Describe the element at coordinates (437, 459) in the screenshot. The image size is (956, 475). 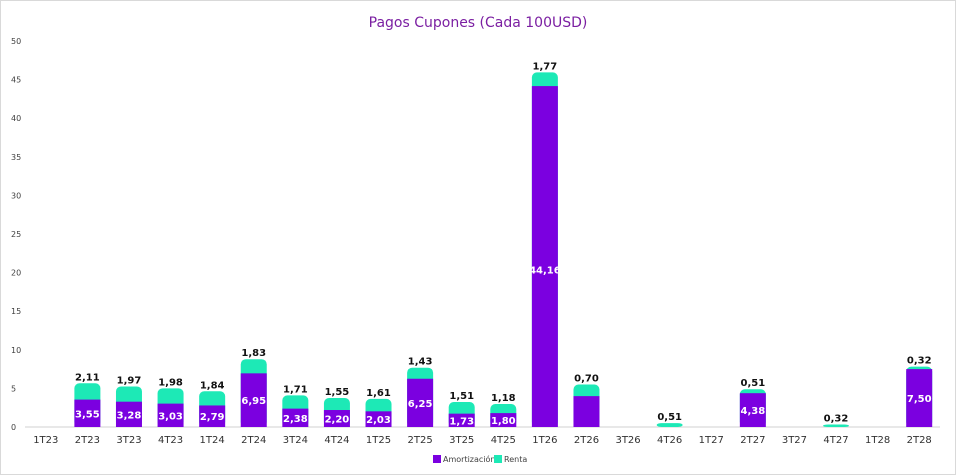
I see `legend-swatch-amortizacion` at that location.